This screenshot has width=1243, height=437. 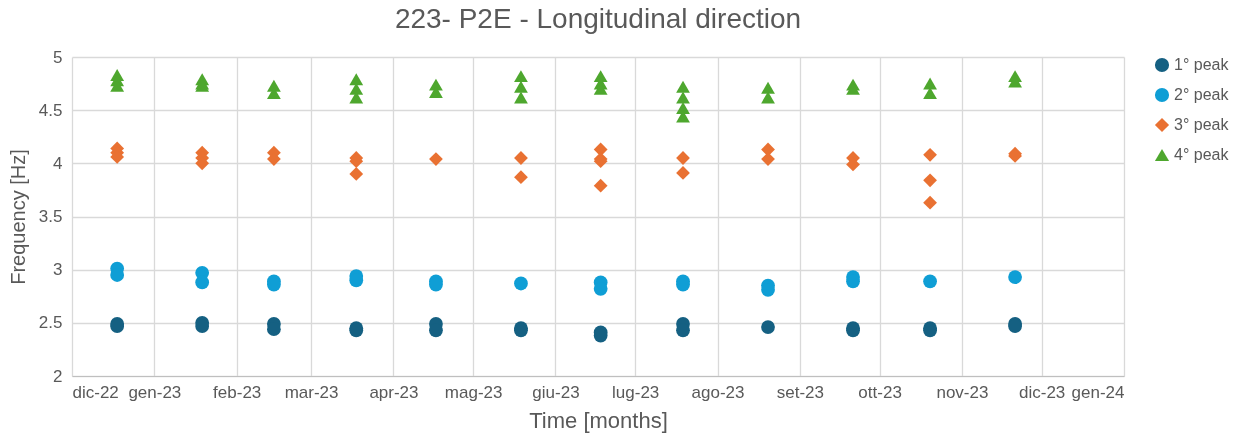 What do you see at coordinates (598, 420) in the screenshot?
I see `x-axis-title: Time [months]` at bounding box center [598, 420].